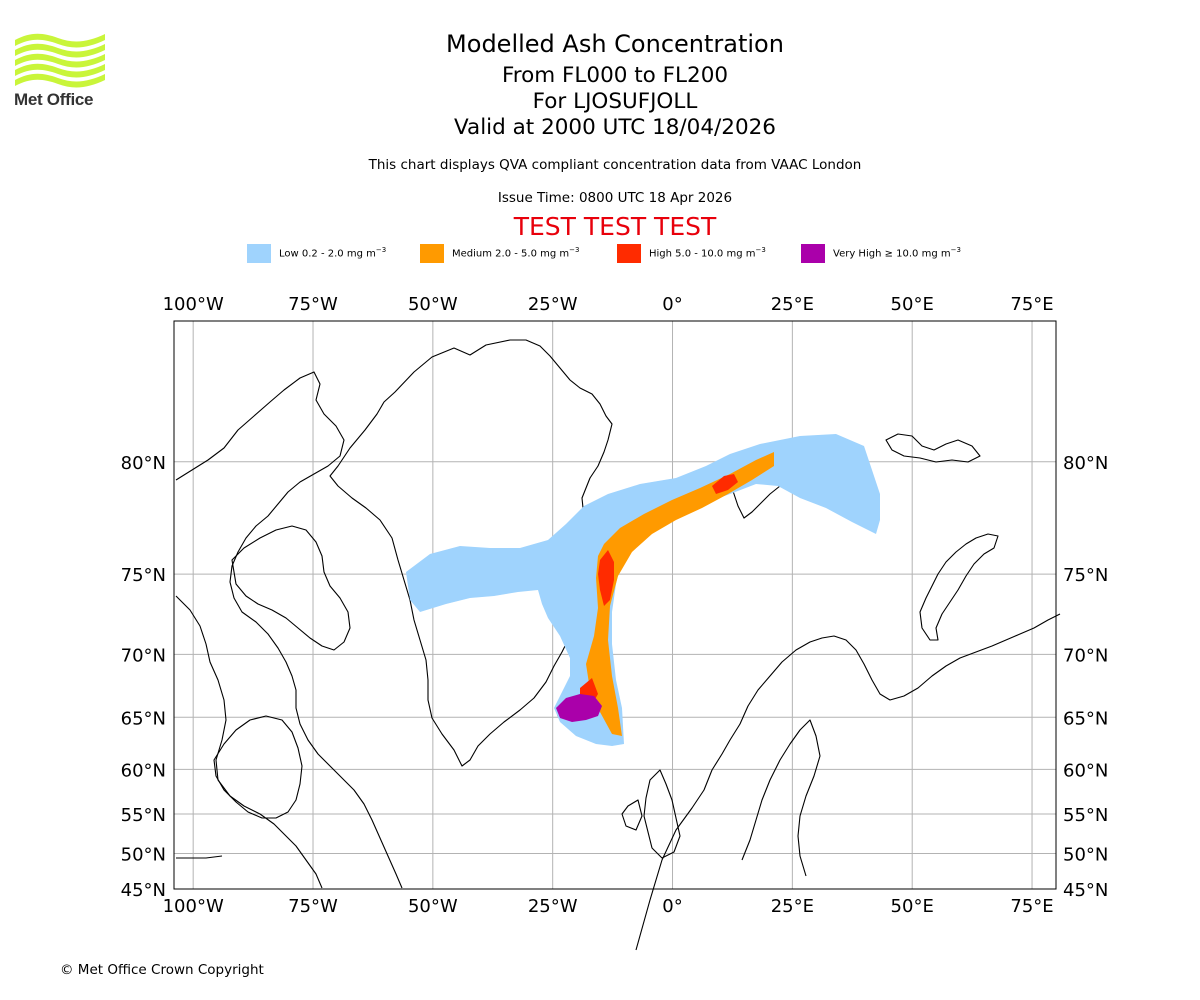  I want to click on volcano-name: For LJOSUFJOLL, so click(615, 101).